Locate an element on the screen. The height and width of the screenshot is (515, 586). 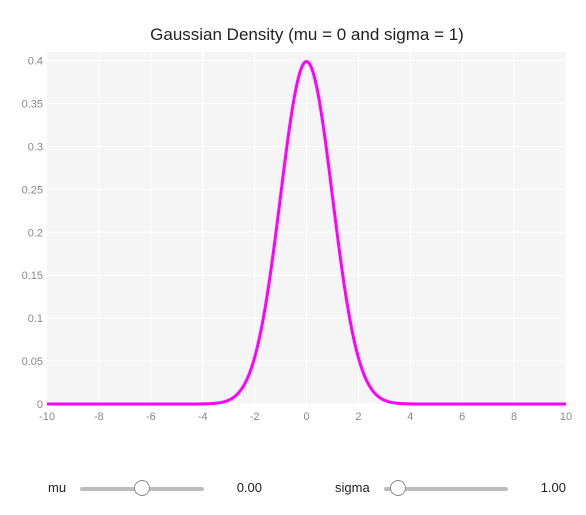
y-tick-label: 0.1 is located at coordinates (35, 319).